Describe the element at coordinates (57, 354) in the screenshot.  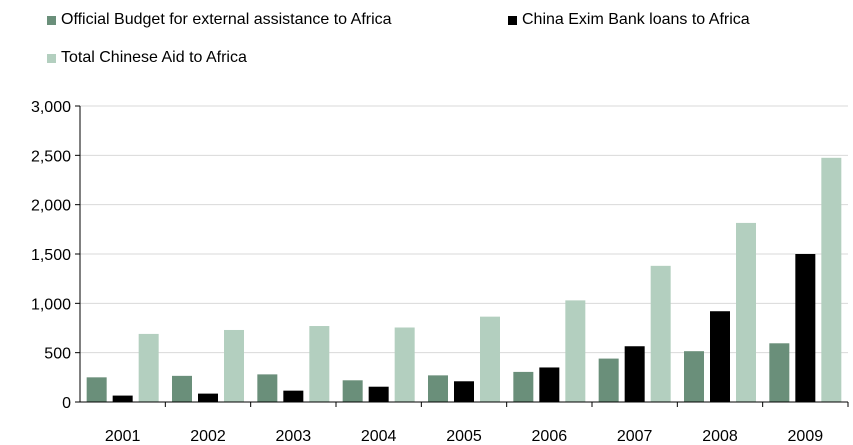
I see `y-tick-label: 500` at that location.